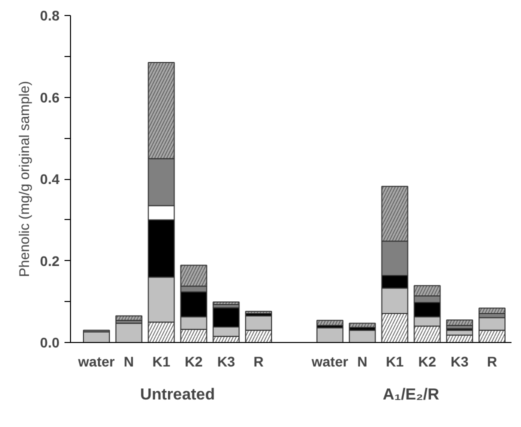  Describe the element at coordinates (50, 179) in the screenshot. I see `y-tick-label: 0.4` at that location.